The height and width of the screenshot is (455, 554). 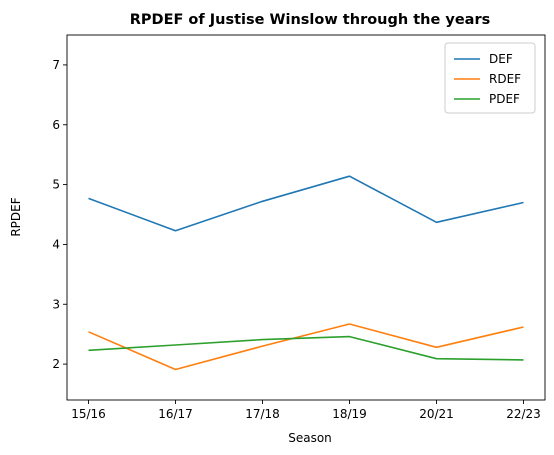 What do you see at coordinates (88, 414) in the screenshot?
I see `x-tick-label: 15/16` at bounding box center [88, 414].